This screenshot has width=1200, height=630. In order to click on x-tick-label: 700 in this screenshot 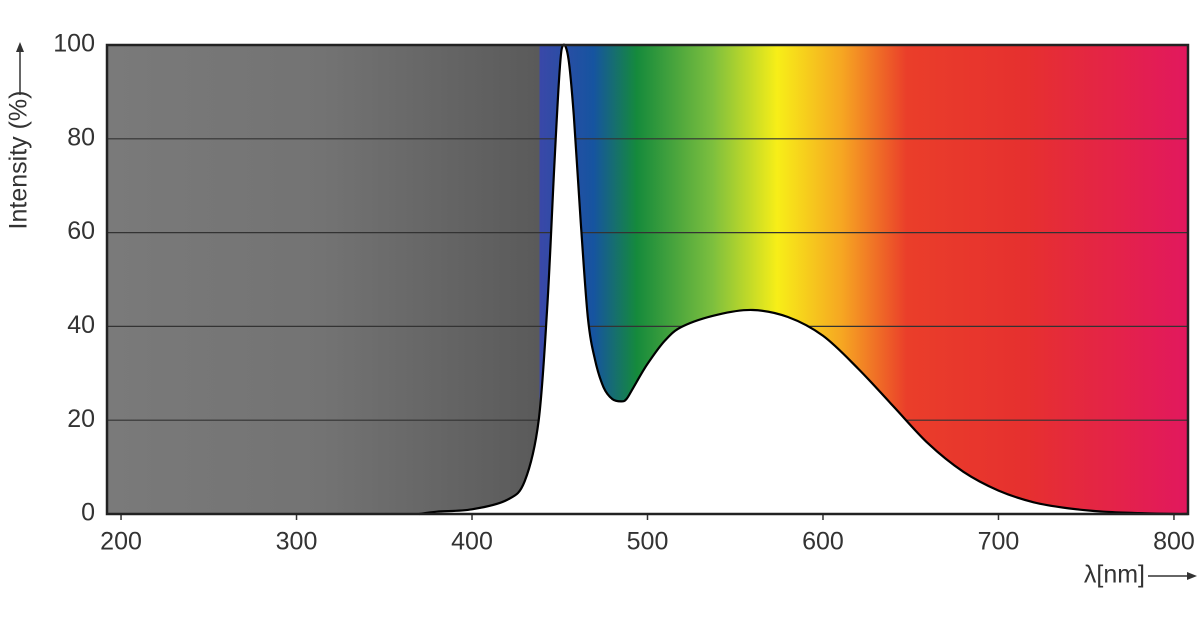, I will do `click(999, 542)`.